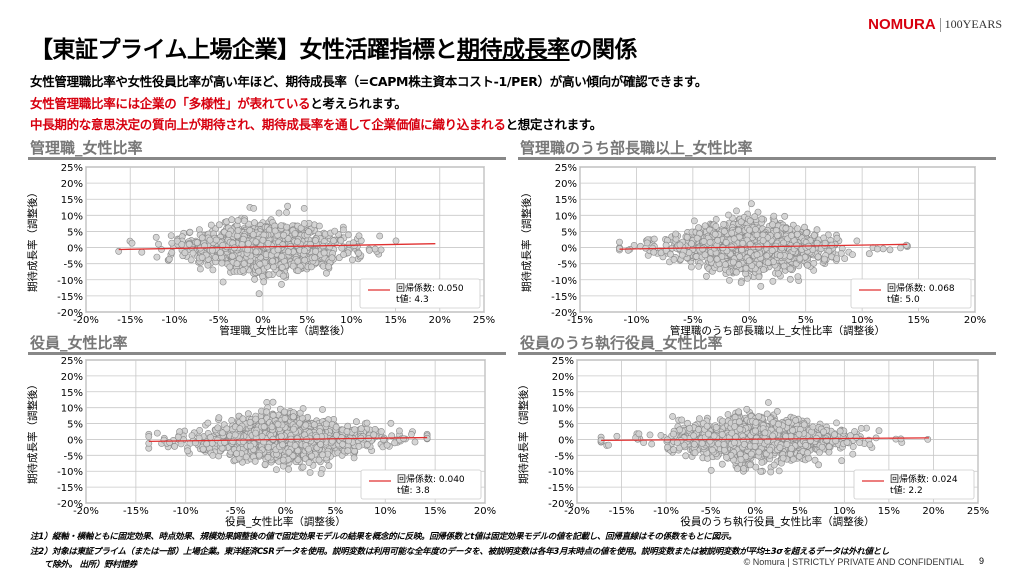 The width and height of the screenshot is (1024, 576). Describe the element at coordinates (692, 320) in the screenshot. I see `x-tick-label: -5%` at that location.